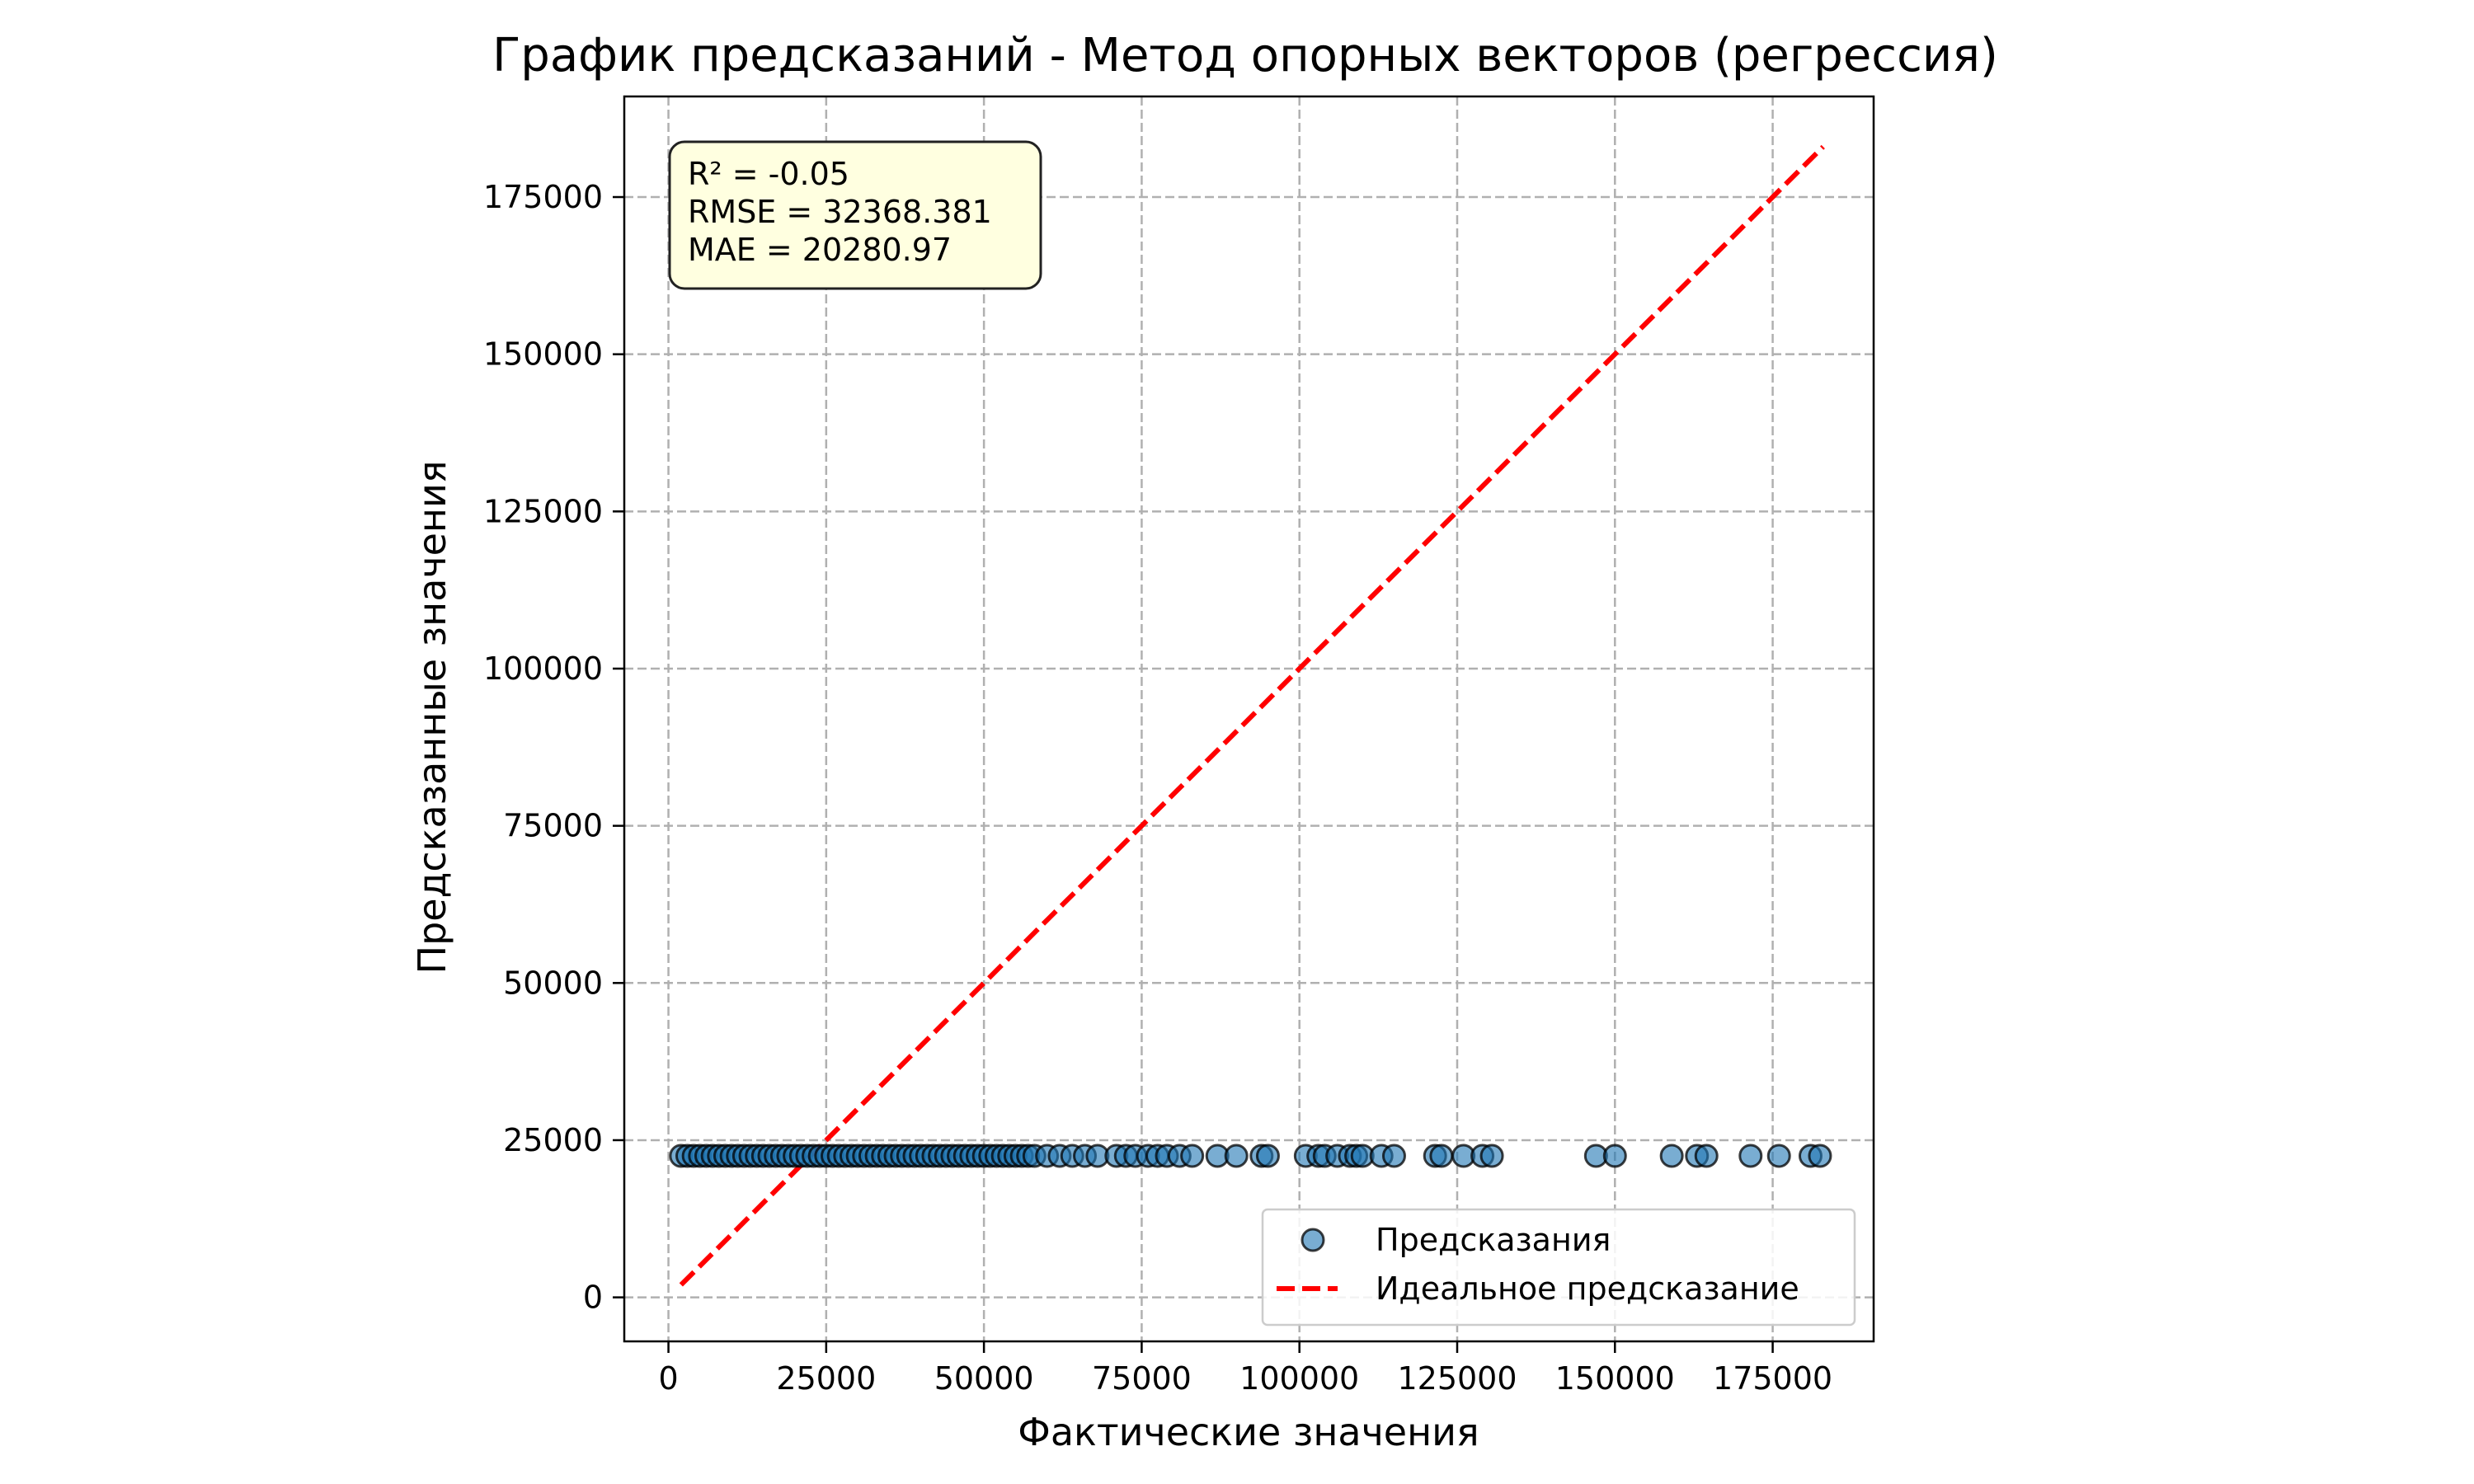  I want to click on y-tick-label: 100000, so click(543, 668).